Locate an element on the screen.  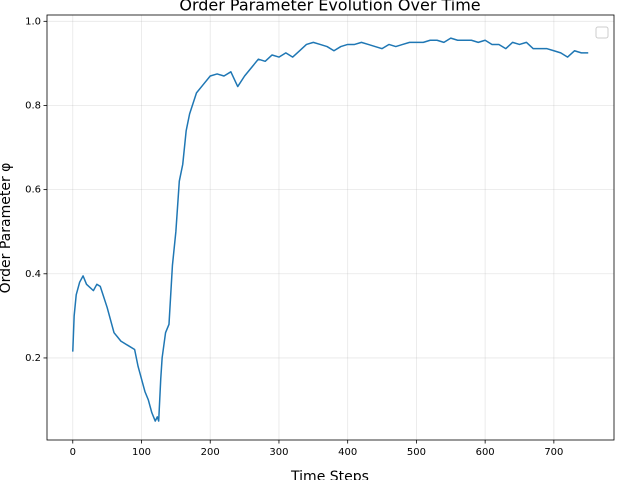
x-tick-label: 0 is located at coordinates (73, 452).